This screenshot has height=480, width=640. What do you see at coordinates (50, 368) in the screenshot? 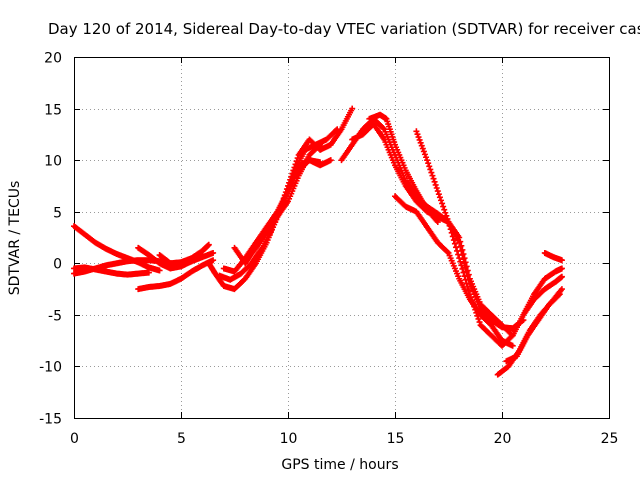
I see `y-tick-label: -10` at bounding box center [50, 368].